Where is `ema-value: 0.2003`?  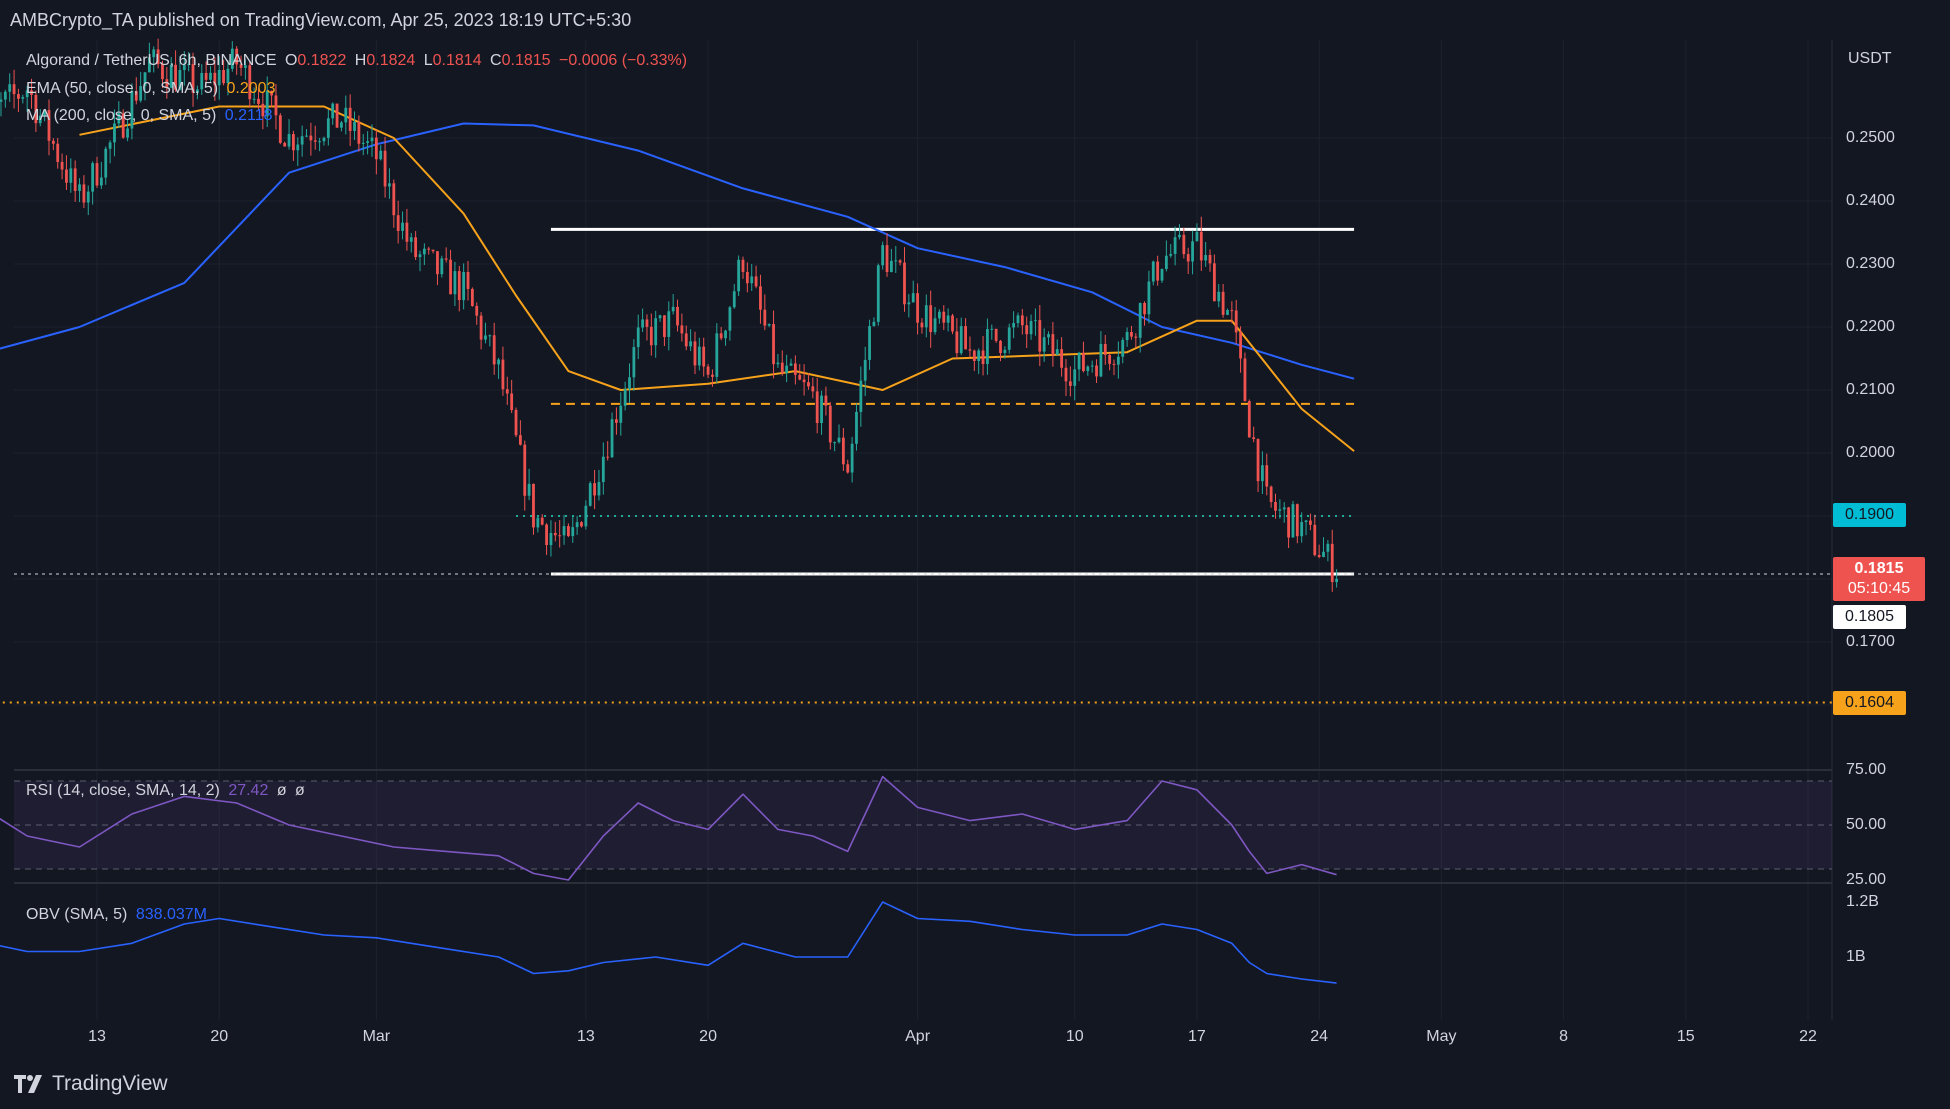
ema-value: 0.2003 is located at coordinates (251, 88).